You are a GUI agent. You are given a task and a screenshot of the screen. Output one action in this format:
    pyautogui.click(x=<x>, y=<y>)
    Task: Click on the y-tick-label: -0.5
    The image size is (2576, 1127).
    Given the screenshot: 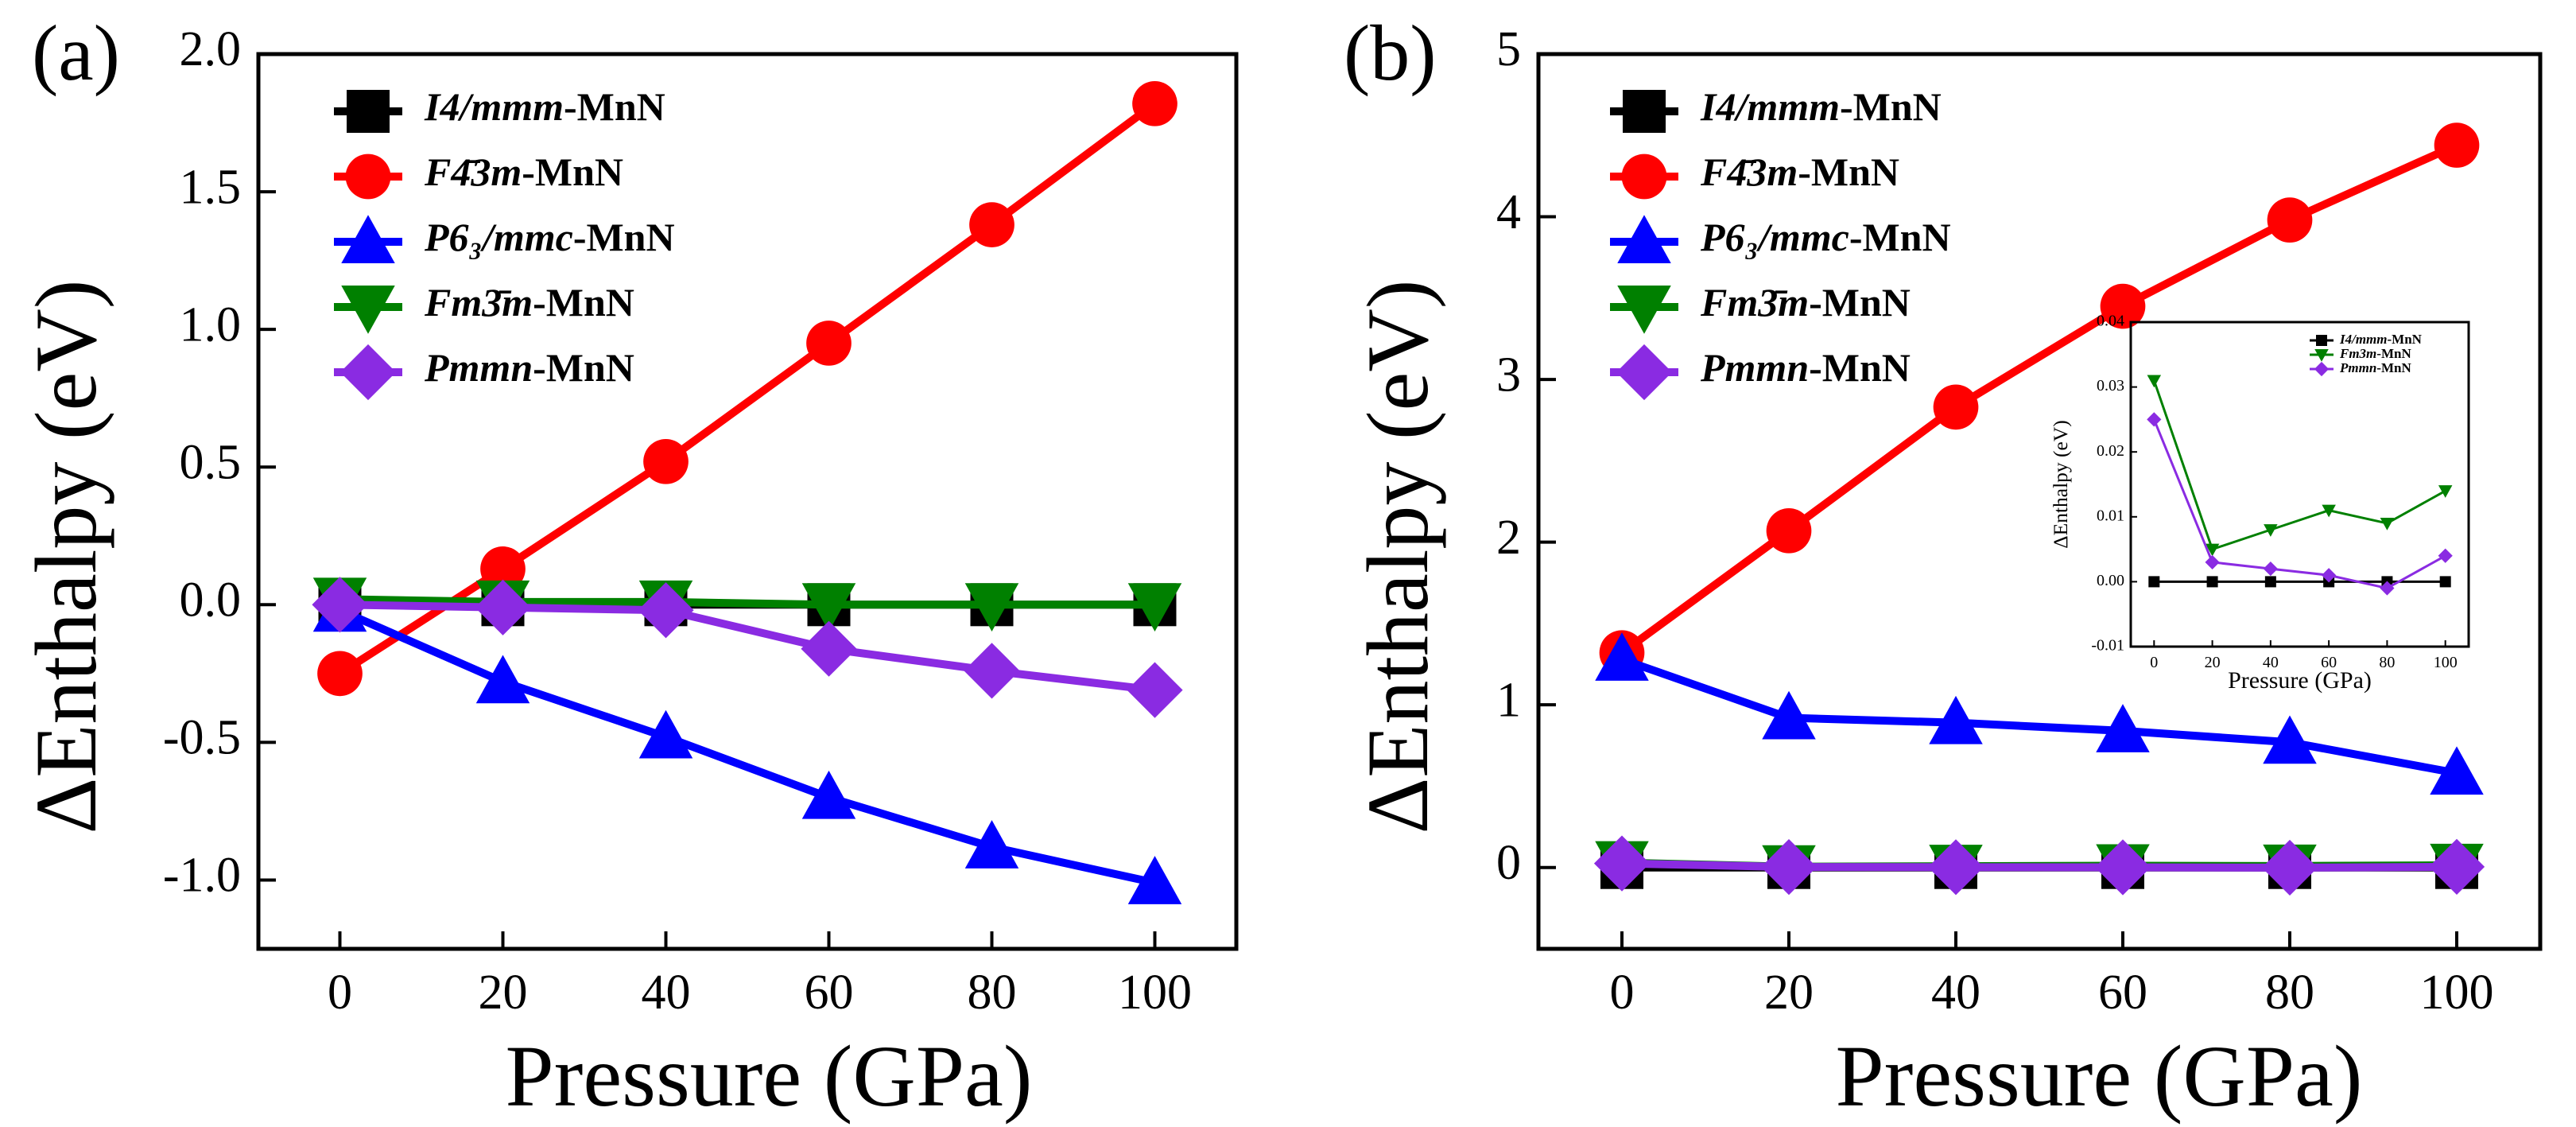 What is the action you would take?
    pyautogui.click(x=202, y=738)
    